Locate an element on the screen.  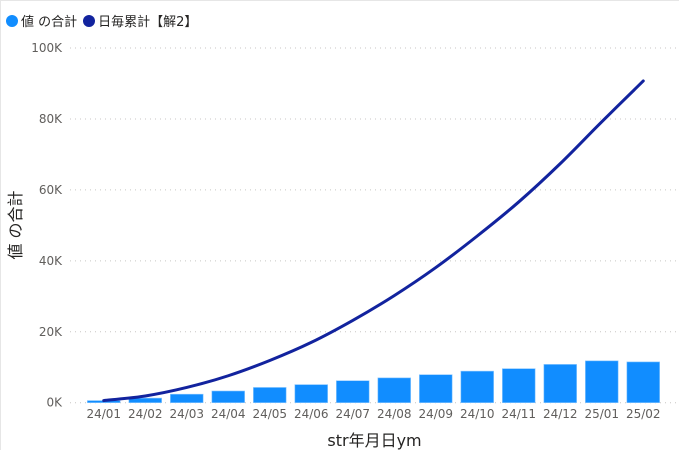
x-tick-label: 24/10 is located at coordinates (477, 414).